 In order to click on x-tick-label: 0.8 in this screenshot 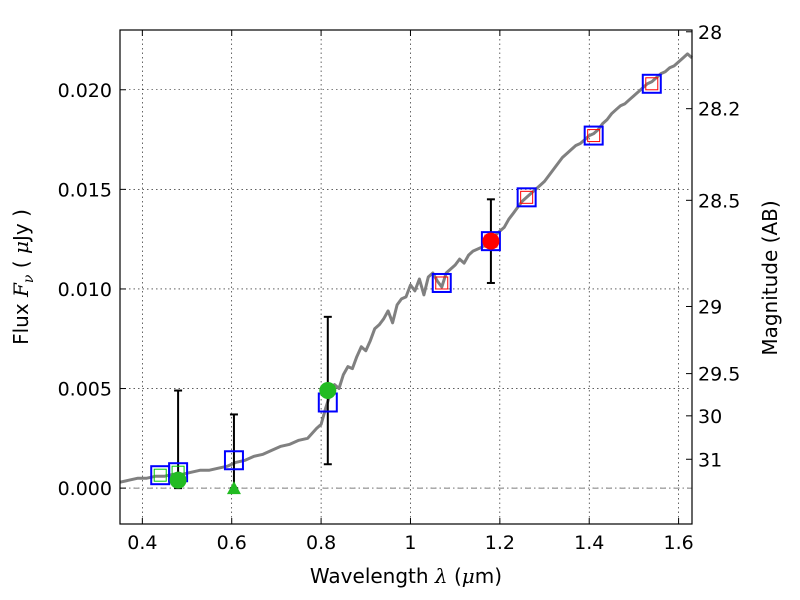, I will do `click(321, 543)`.